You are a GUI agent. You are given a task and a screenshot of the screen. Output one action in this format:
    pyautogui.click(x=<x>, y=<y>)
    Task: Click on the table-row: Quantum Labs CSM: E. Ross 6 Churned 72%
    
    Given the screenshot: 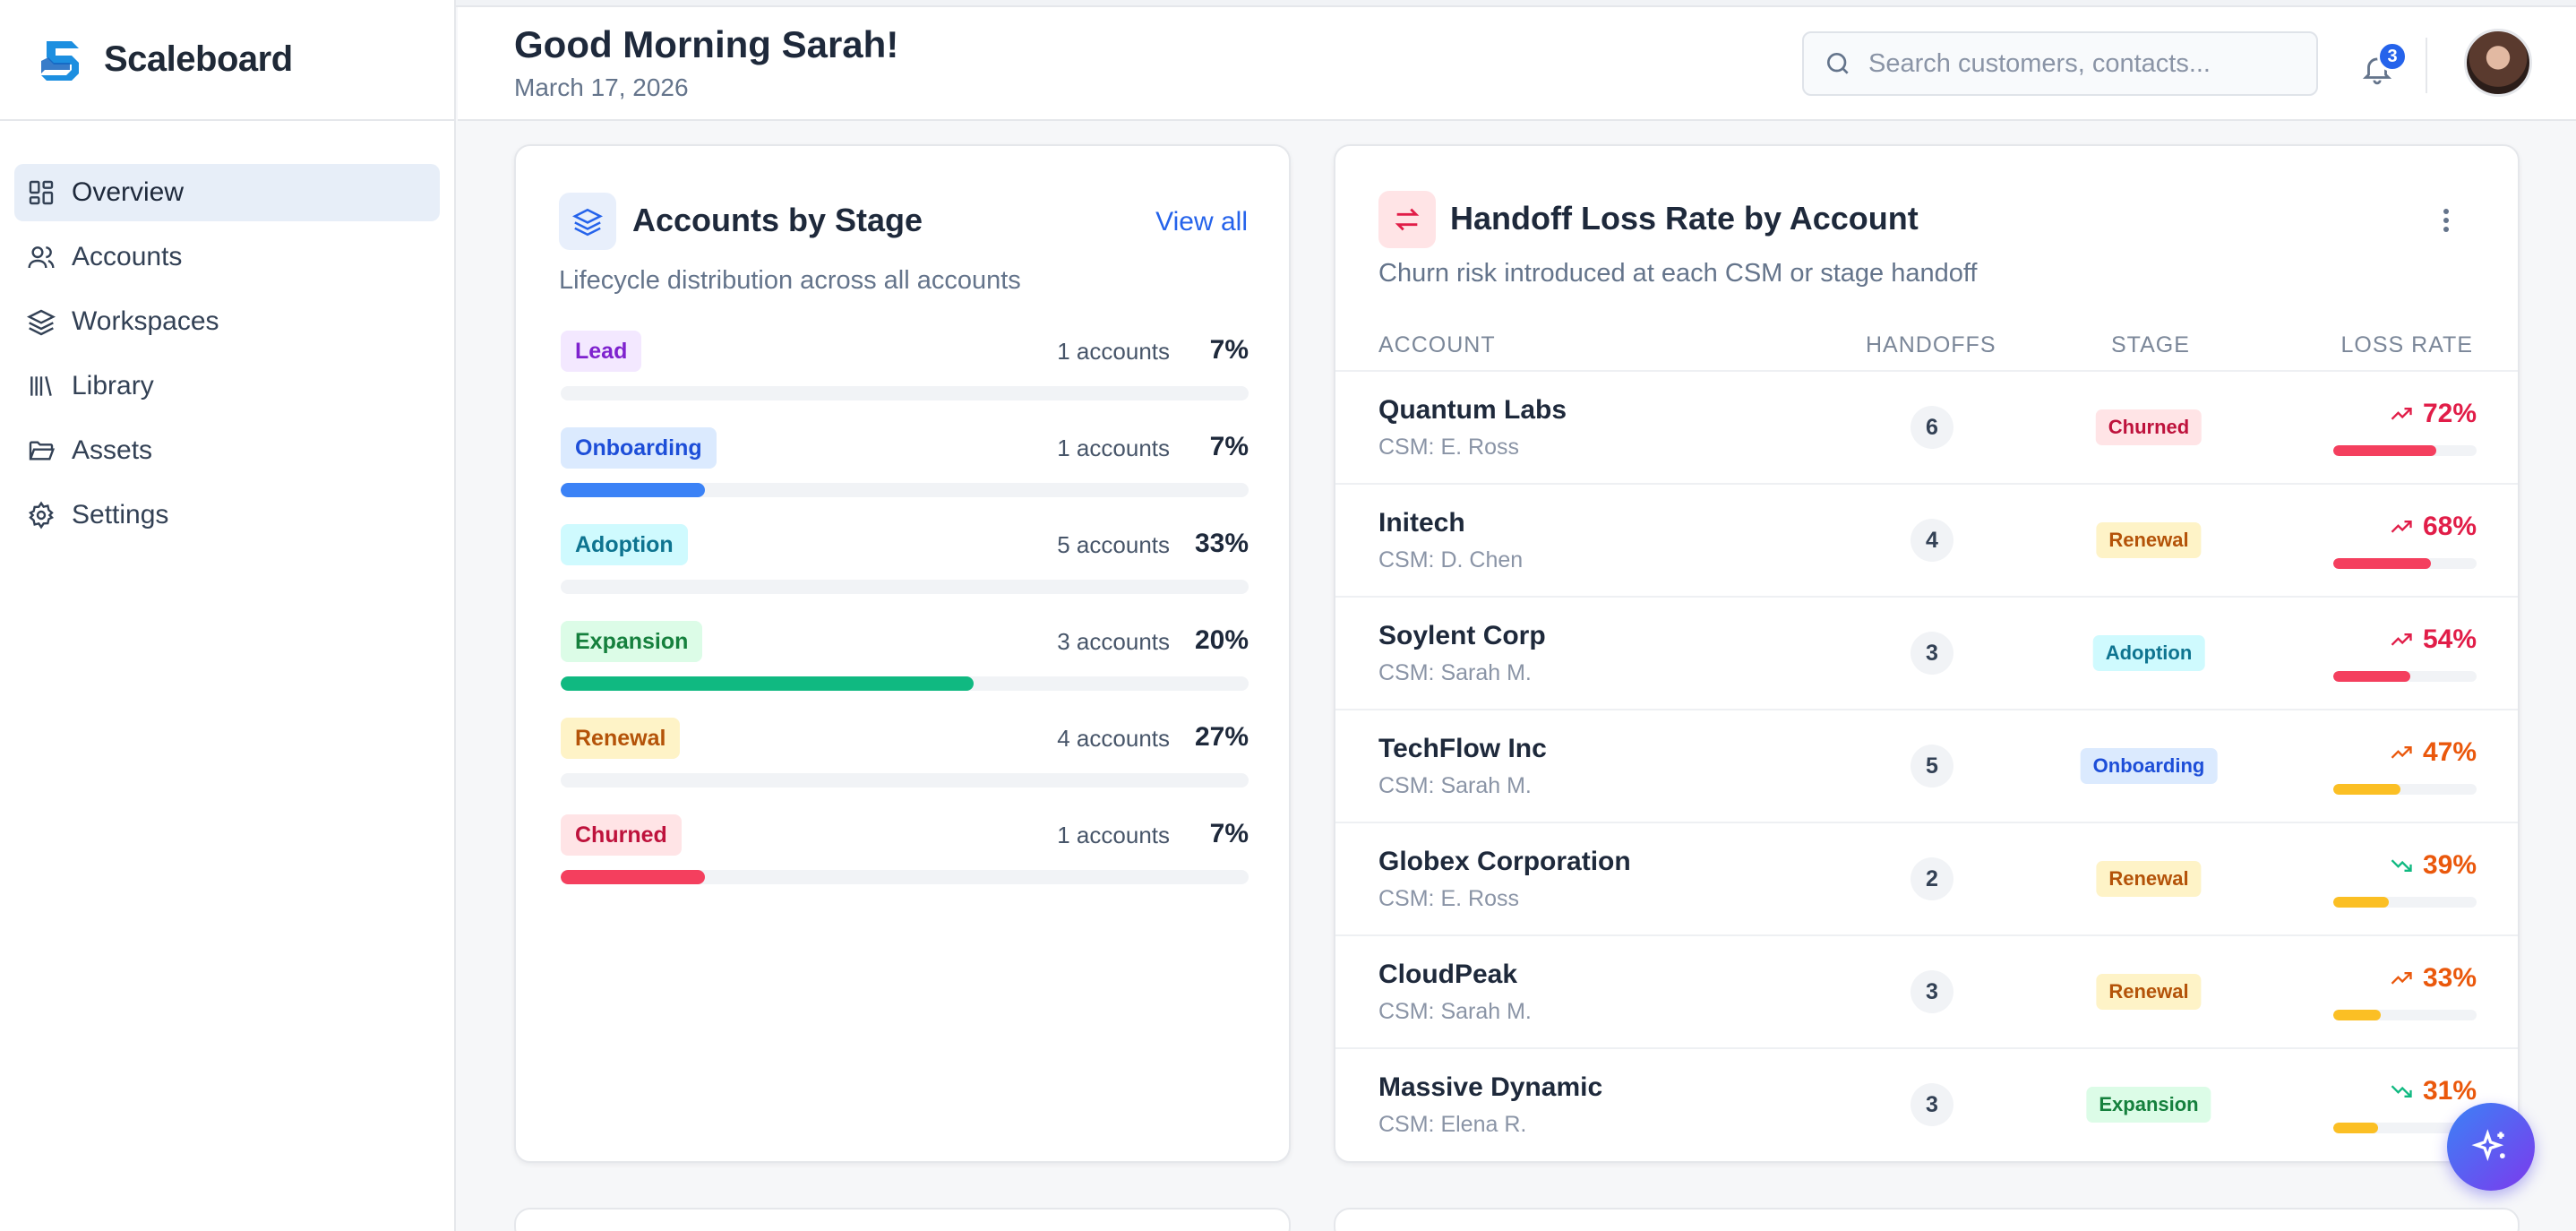 What is the action you would take?
    pyautogui.click(x=1926, y=426)
    